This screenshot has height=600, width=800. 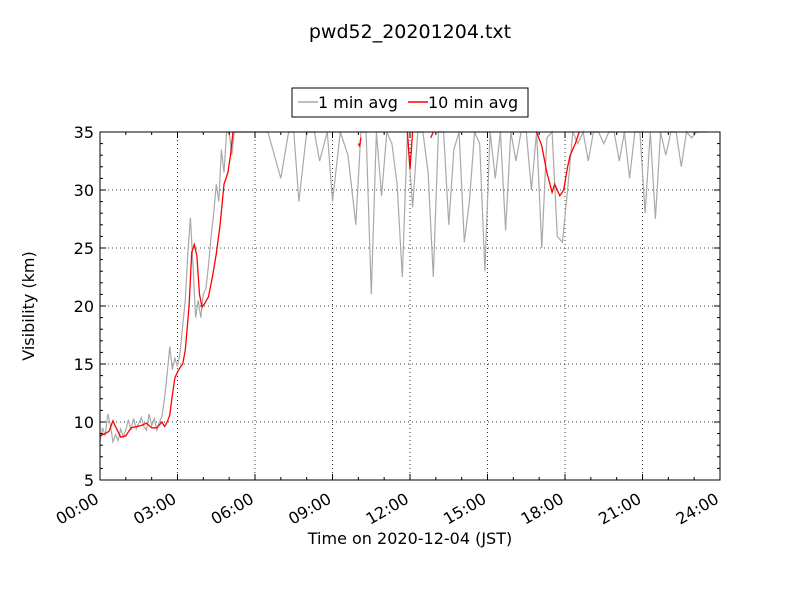 I want to click on legend-label-10min: 10 min avg, so click(x=473, y=102).